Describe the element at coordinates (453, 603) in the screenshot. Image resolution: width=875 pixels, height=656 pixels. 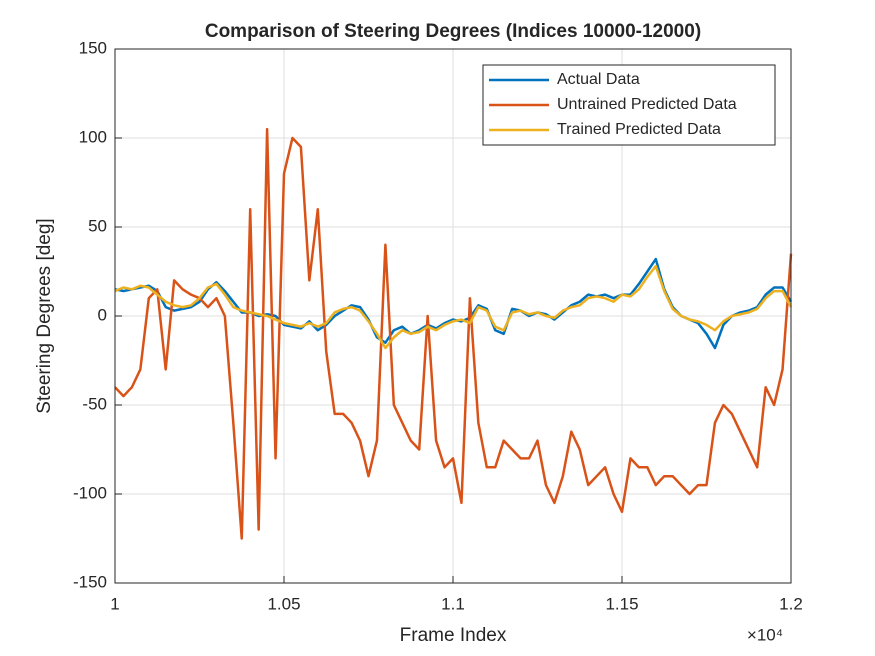
I see `x-tick-label: 1.1` at that location.